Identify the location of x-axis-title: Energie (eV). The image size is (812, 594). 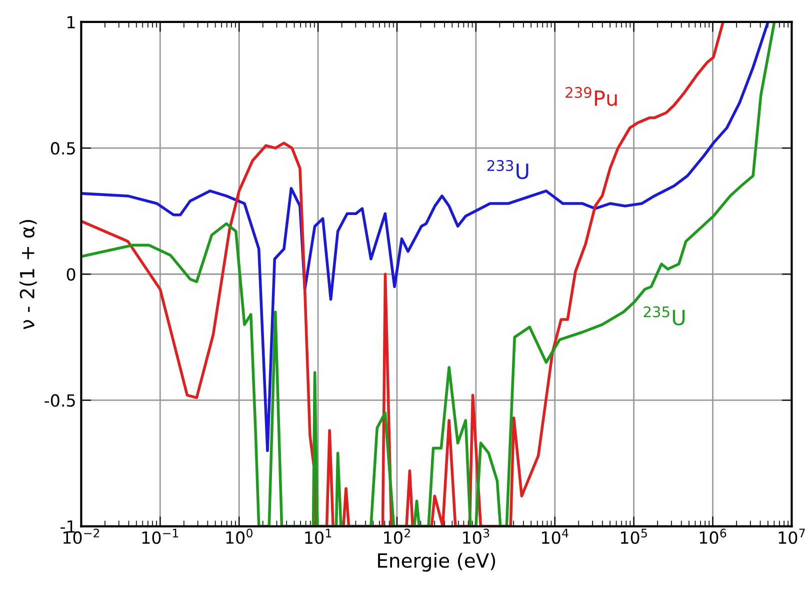
(437, 562).